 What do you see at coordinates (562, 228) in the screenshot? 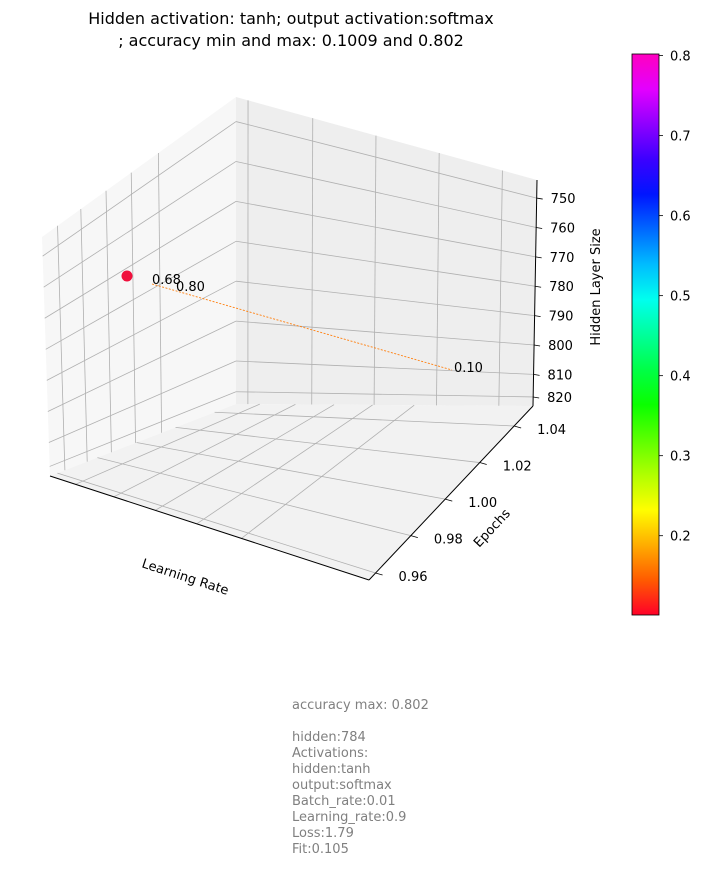
I see `z-tick-label: 760` at bounding box center [562, 228].